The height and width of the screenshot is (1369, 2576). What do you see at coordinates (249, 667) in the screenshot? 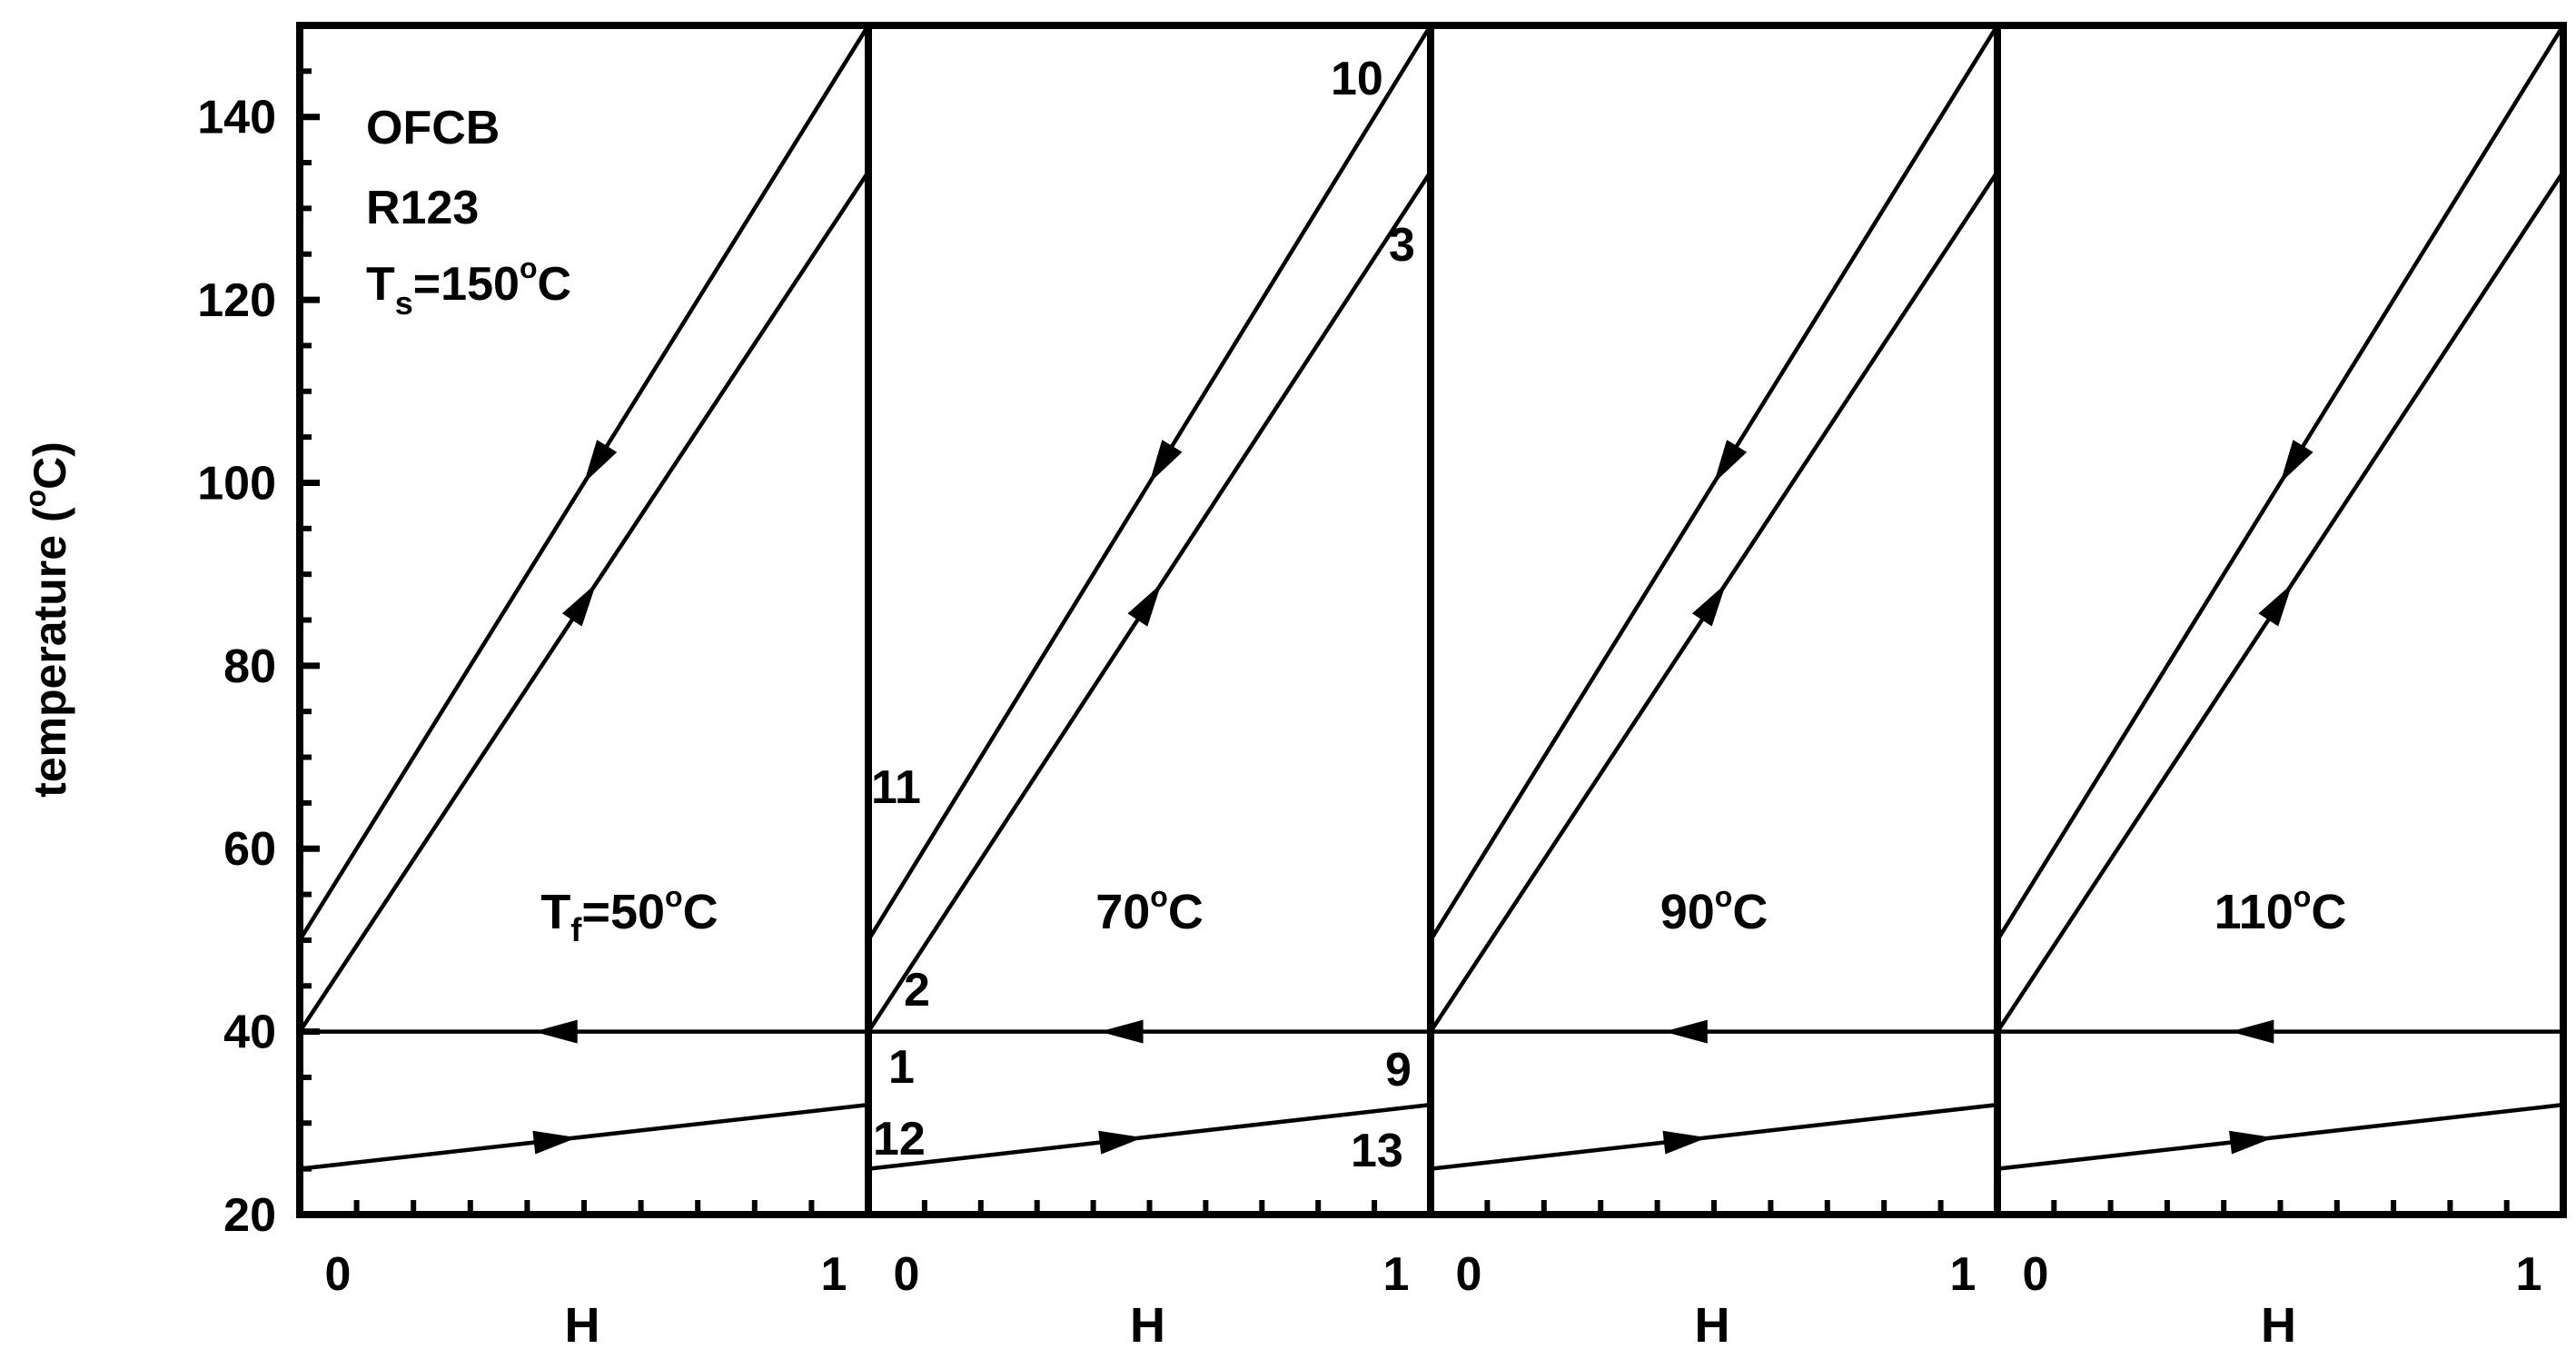
I see `y-tick-label: 80` at bounding box center [249, 667].